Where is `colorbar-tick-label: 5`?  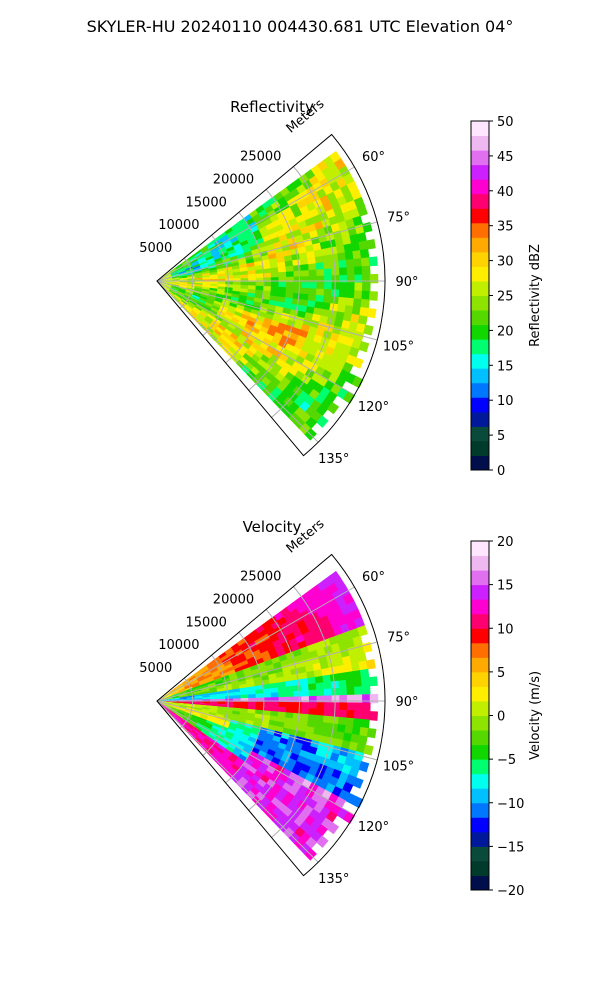 colorbar-tick-label: 5 is located at coordinates (501, 436).